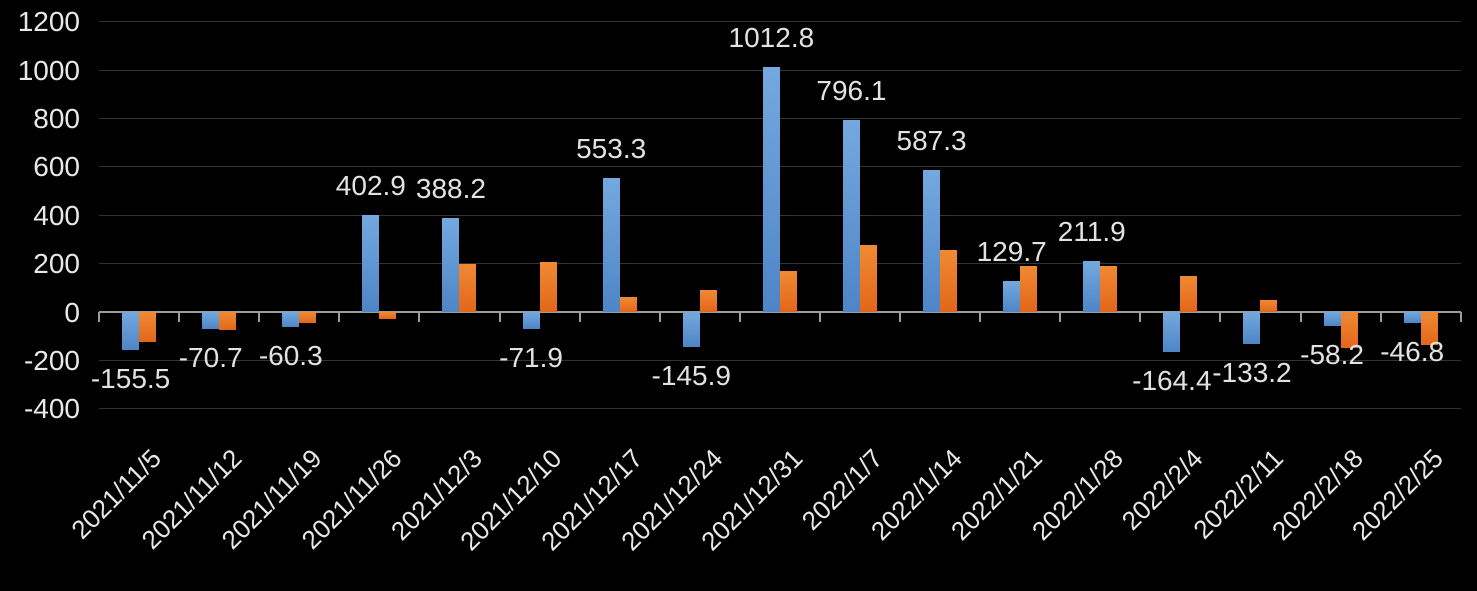 The height and width of the screenshot is (591, 1477). Describe the element at coordinates (1252, 373) in the screenshot. I see `data-label: -133.2` at that location.